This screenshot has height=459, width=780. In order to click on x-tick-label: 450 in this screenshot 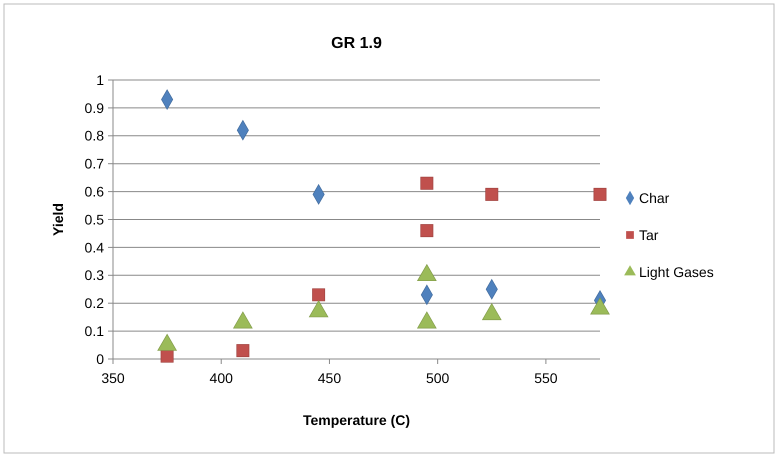, I will do `click(330, 378)`.